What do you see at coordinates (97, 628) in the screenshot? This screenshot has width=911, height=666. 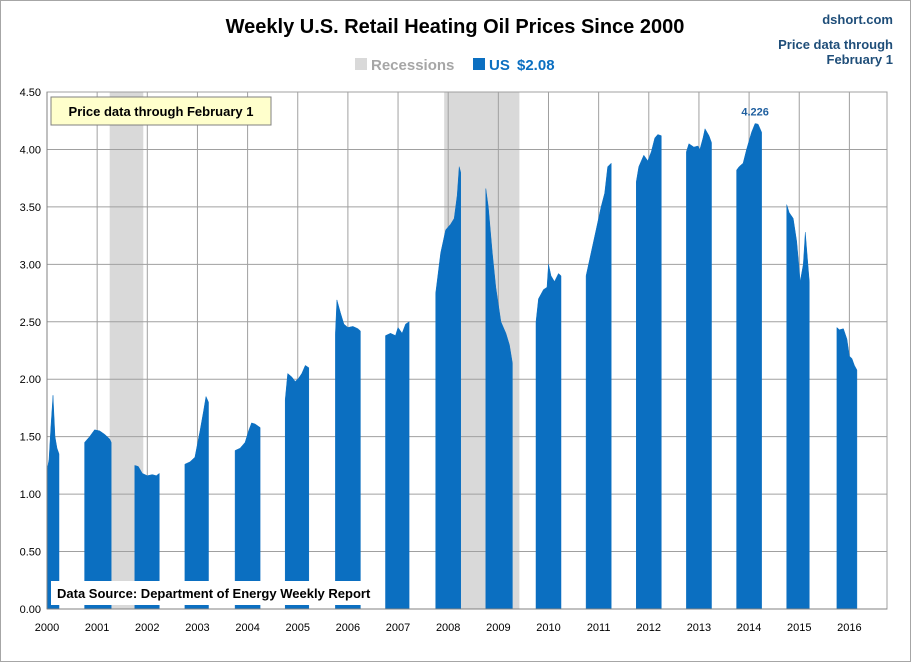 I see `x-tick-label: 2001` at bounding box center [97, 628].